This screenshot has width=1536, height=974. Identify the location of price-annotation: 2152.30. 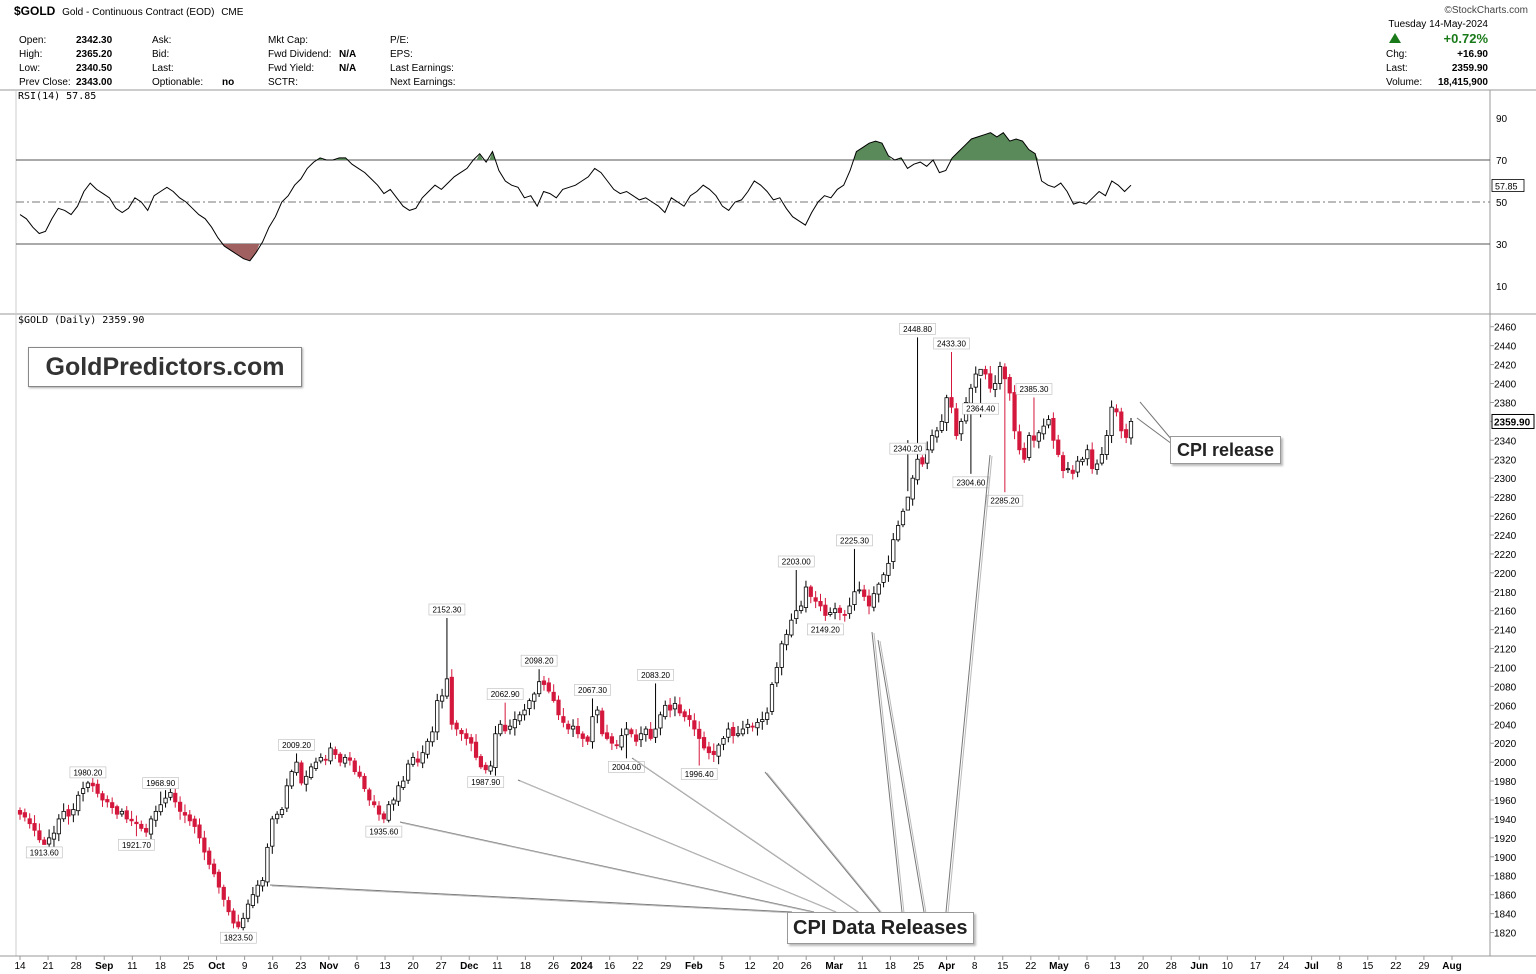
(447, 609).